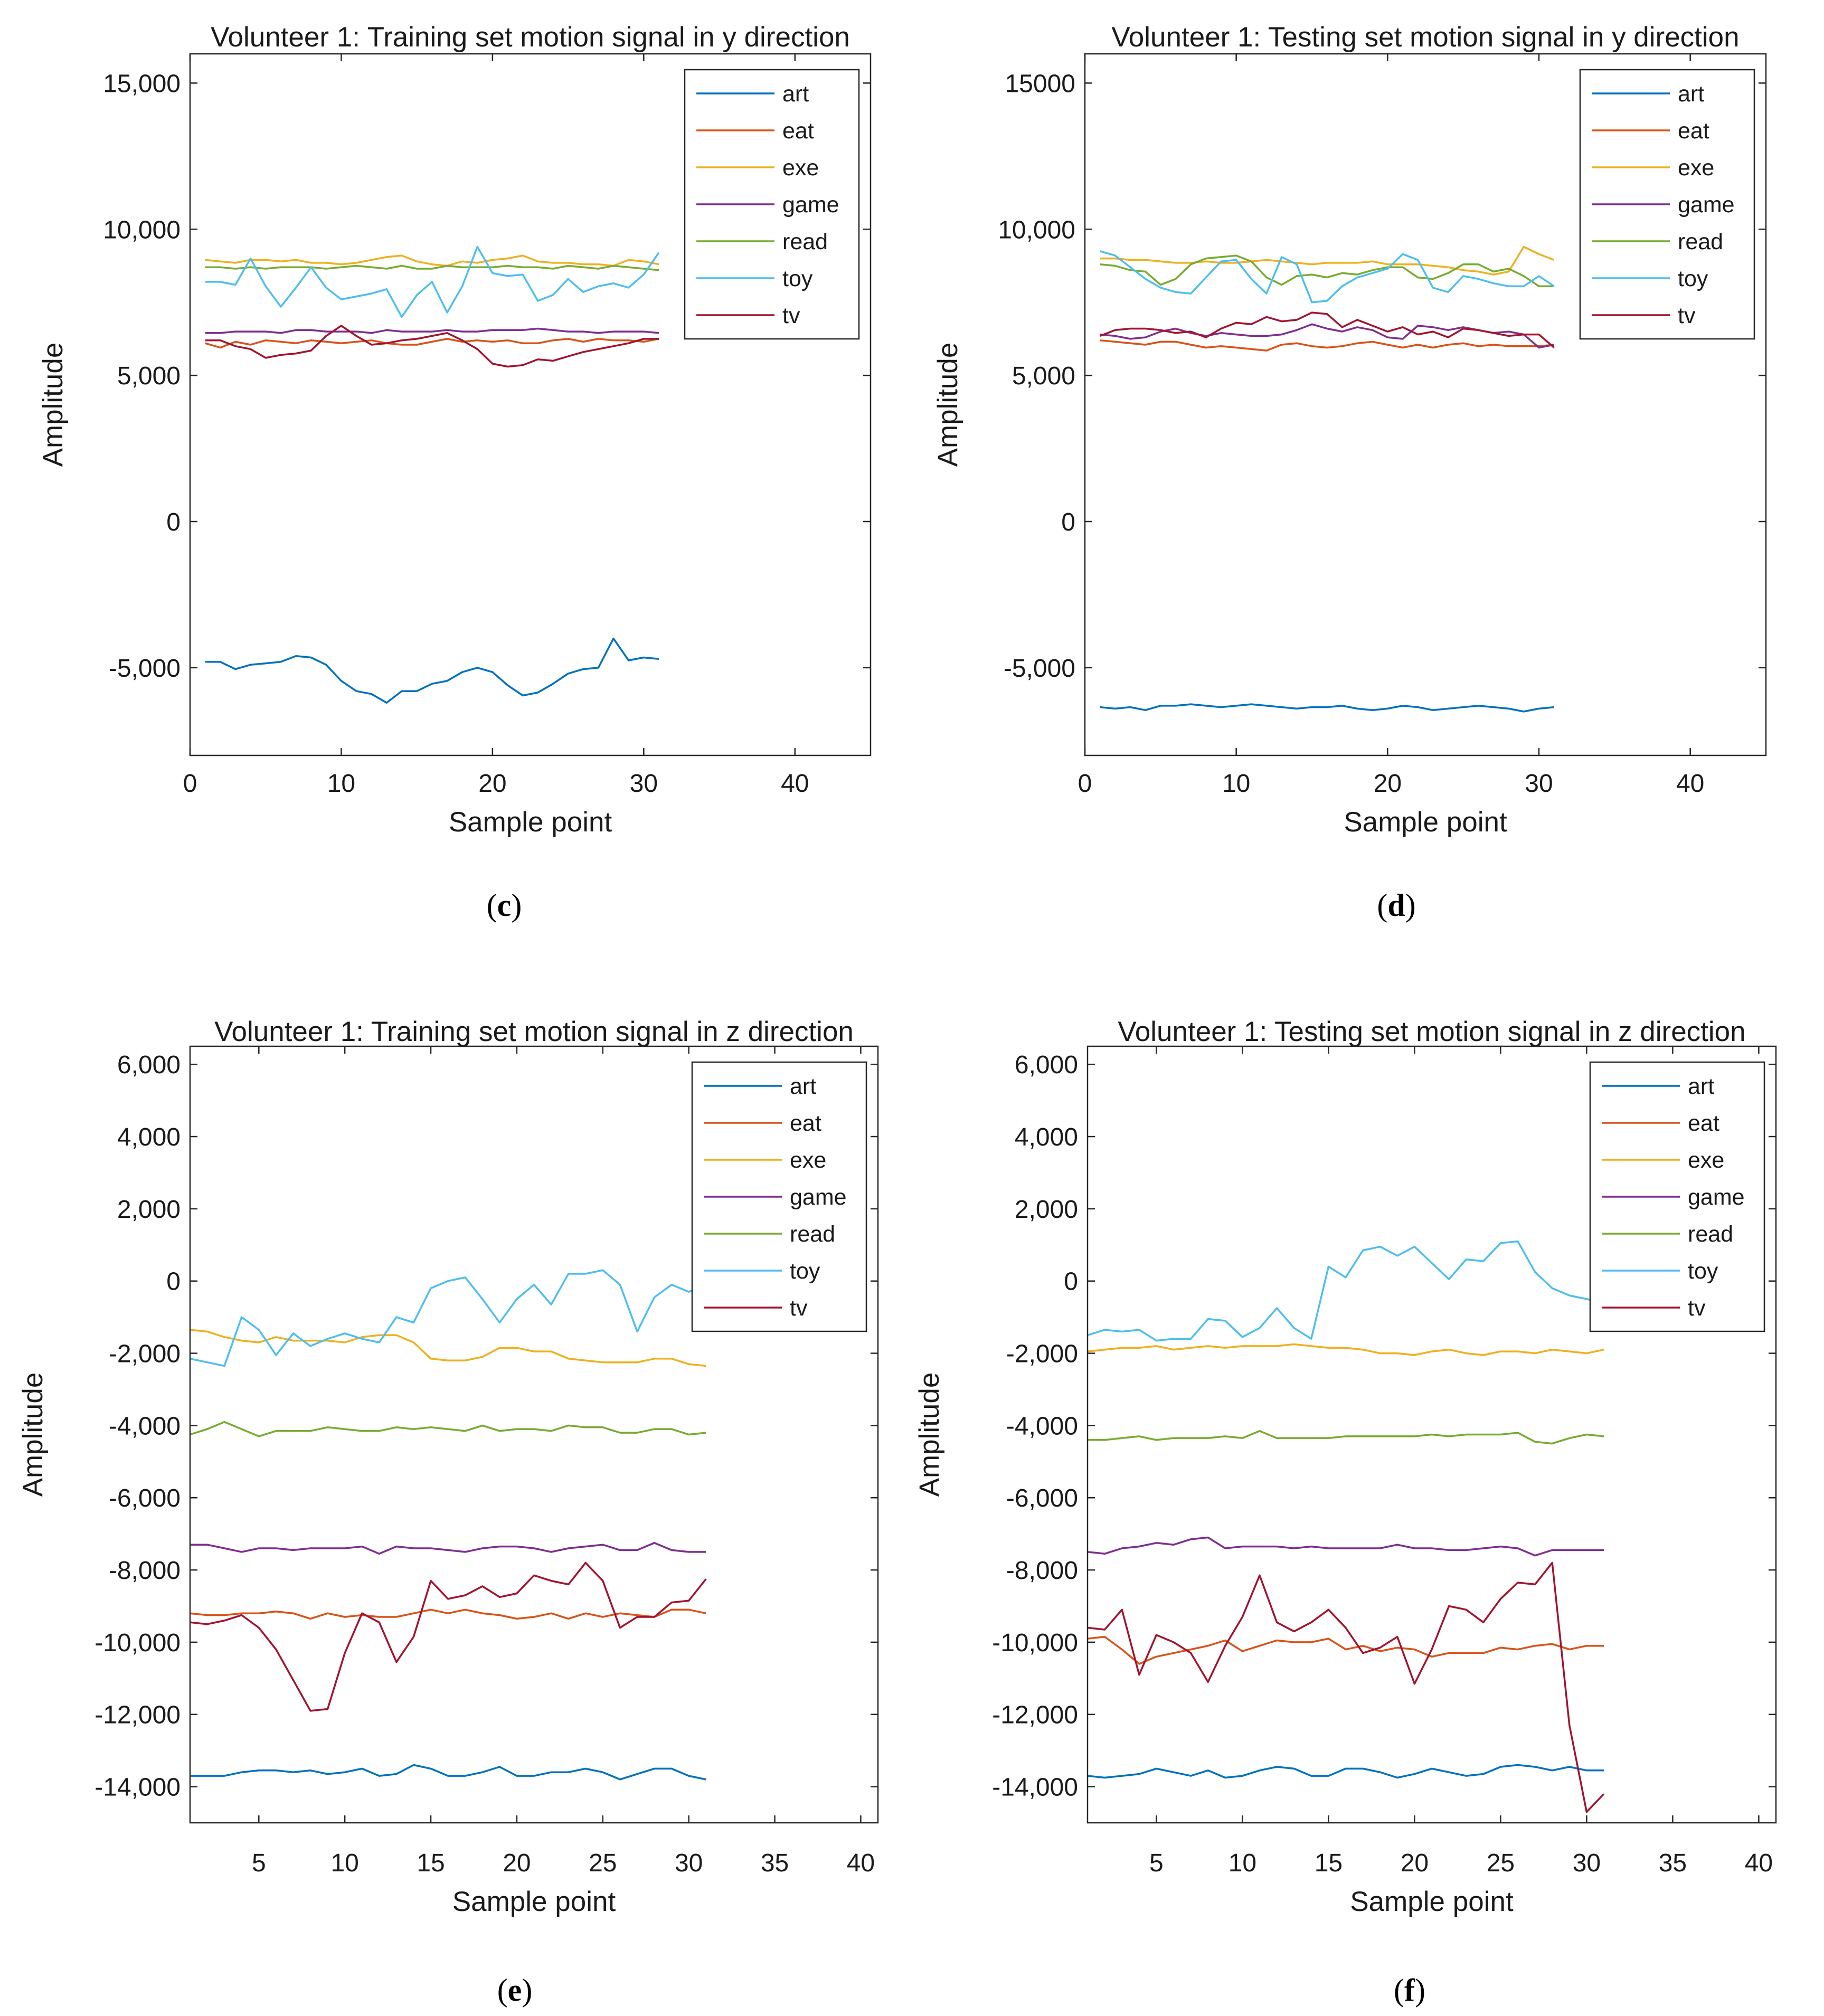  What do you see at coordinates (432, 331) in the screenshot?
I see `series-line-game` at bounding box center [432, 331].